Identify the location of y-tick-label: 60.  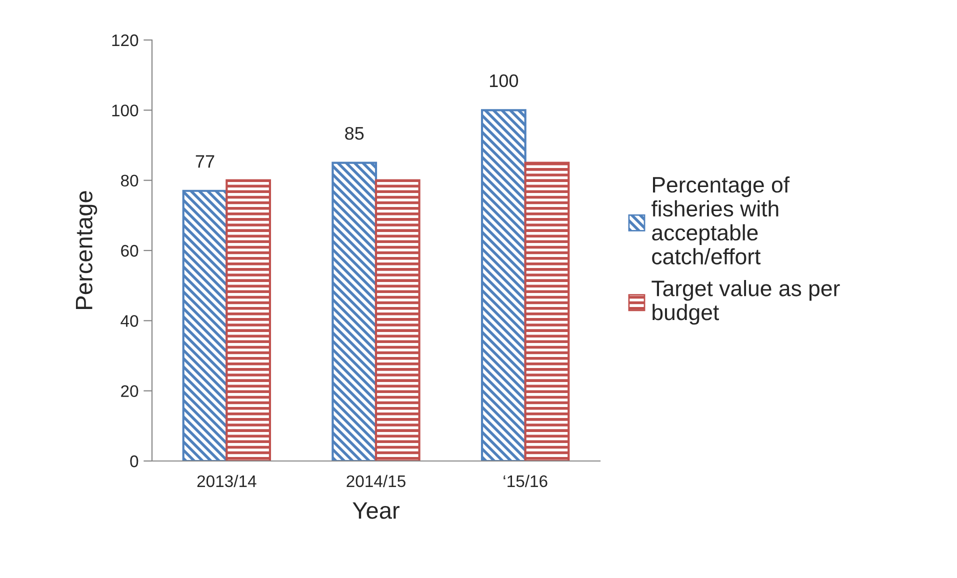
(129, 250).